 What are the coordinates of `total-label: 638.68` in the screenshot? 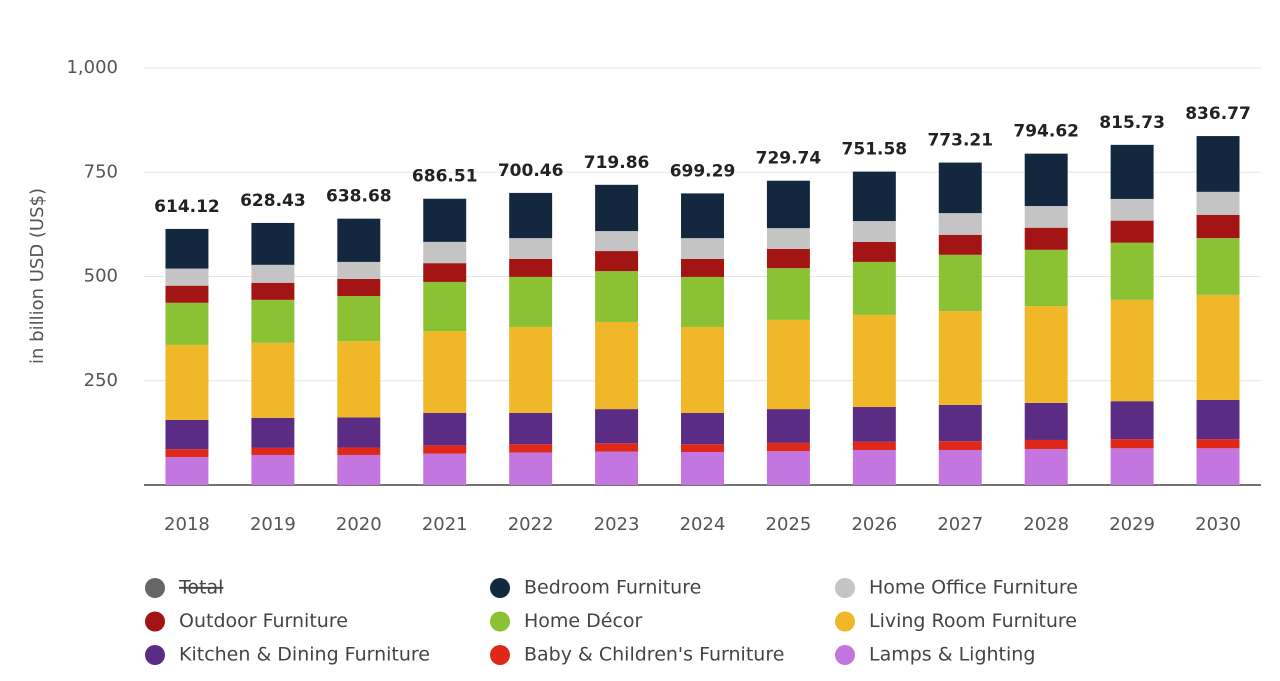 It's located at (359, 197).